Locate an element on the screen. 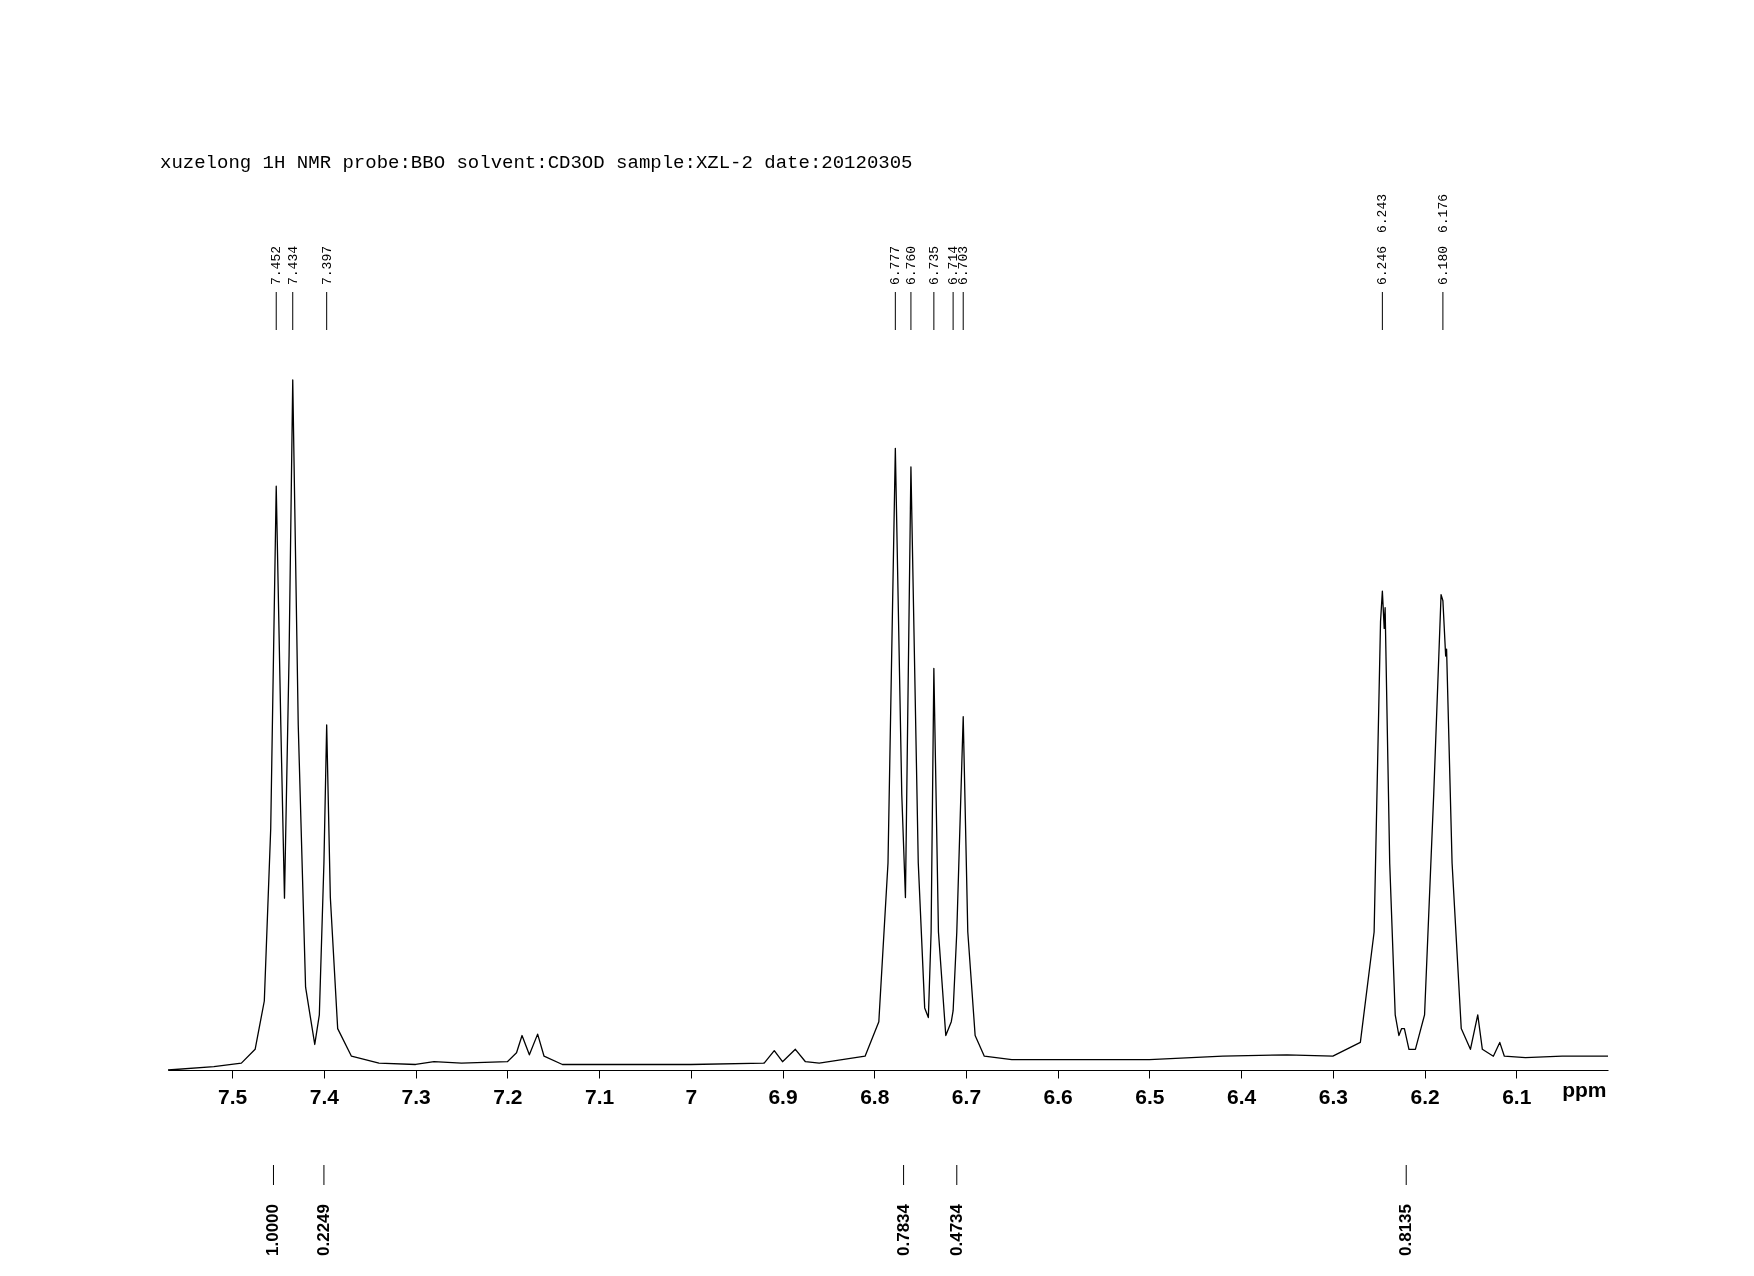 The height and width of the screenshot is (1276, 1754). annotation: 7.452 is located at coordinates (277, 265).